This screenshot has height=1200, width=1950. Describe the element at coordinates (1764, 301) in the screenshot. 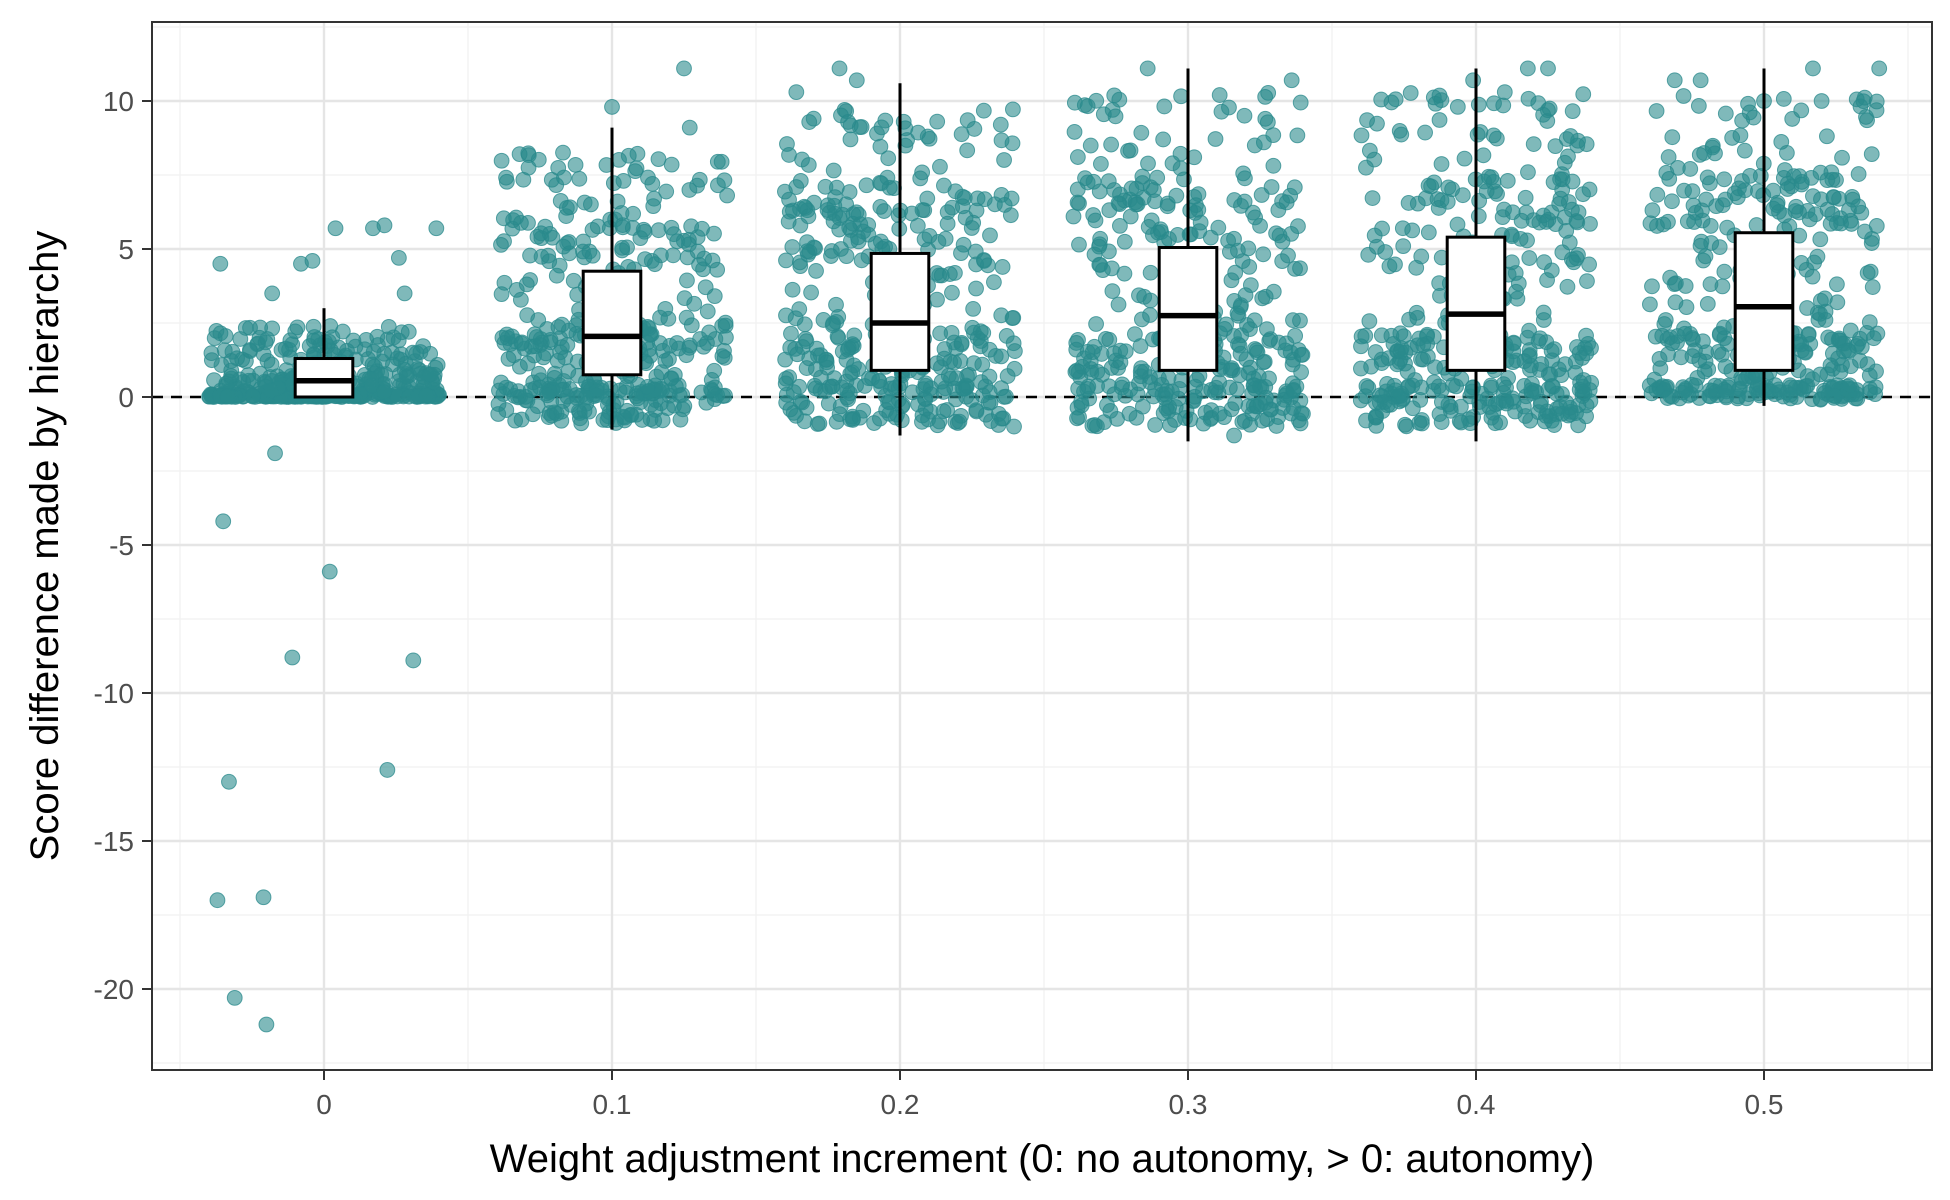

I see `box` at that location.